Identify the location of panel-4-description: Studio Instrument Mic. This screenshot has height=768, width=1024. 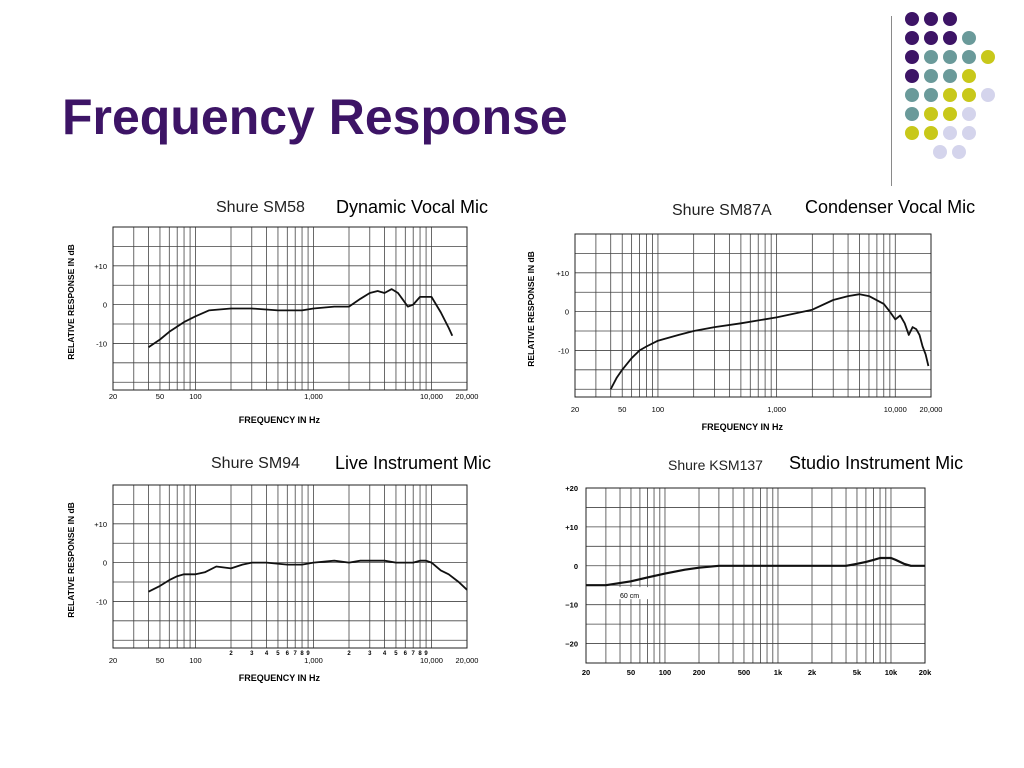
(876, 463).